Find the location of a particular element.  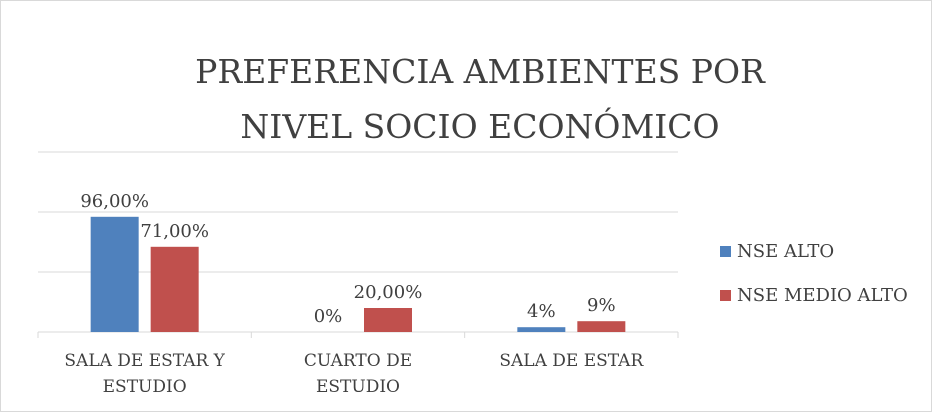

data-label: 20,00% is located at coordinates (388, 292).